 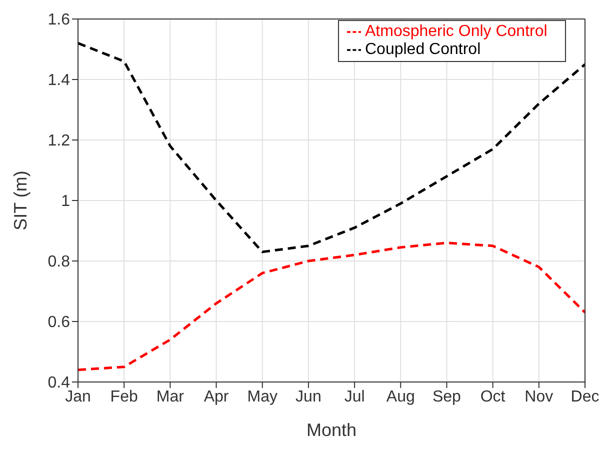 I want to click on x-tick-label: Jun, so click(x=309, y=397).